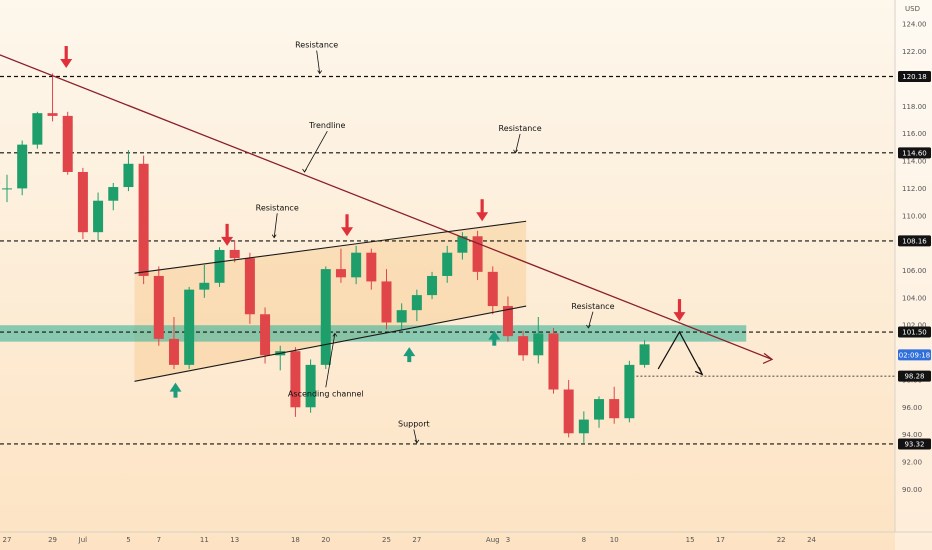 The height and width of the screenshot is (550, 932). Describe the element at coordinates (912, 9) in the screenshot. I see `currency-label: USD` at that location.